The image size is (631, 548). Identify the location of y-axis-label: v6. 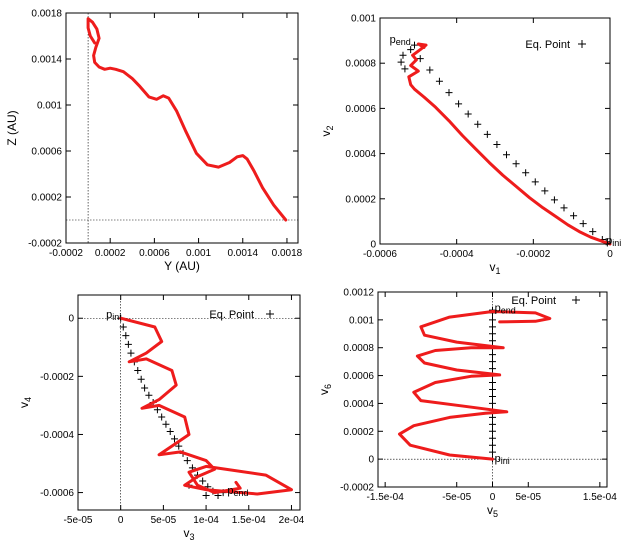
(325, 389).